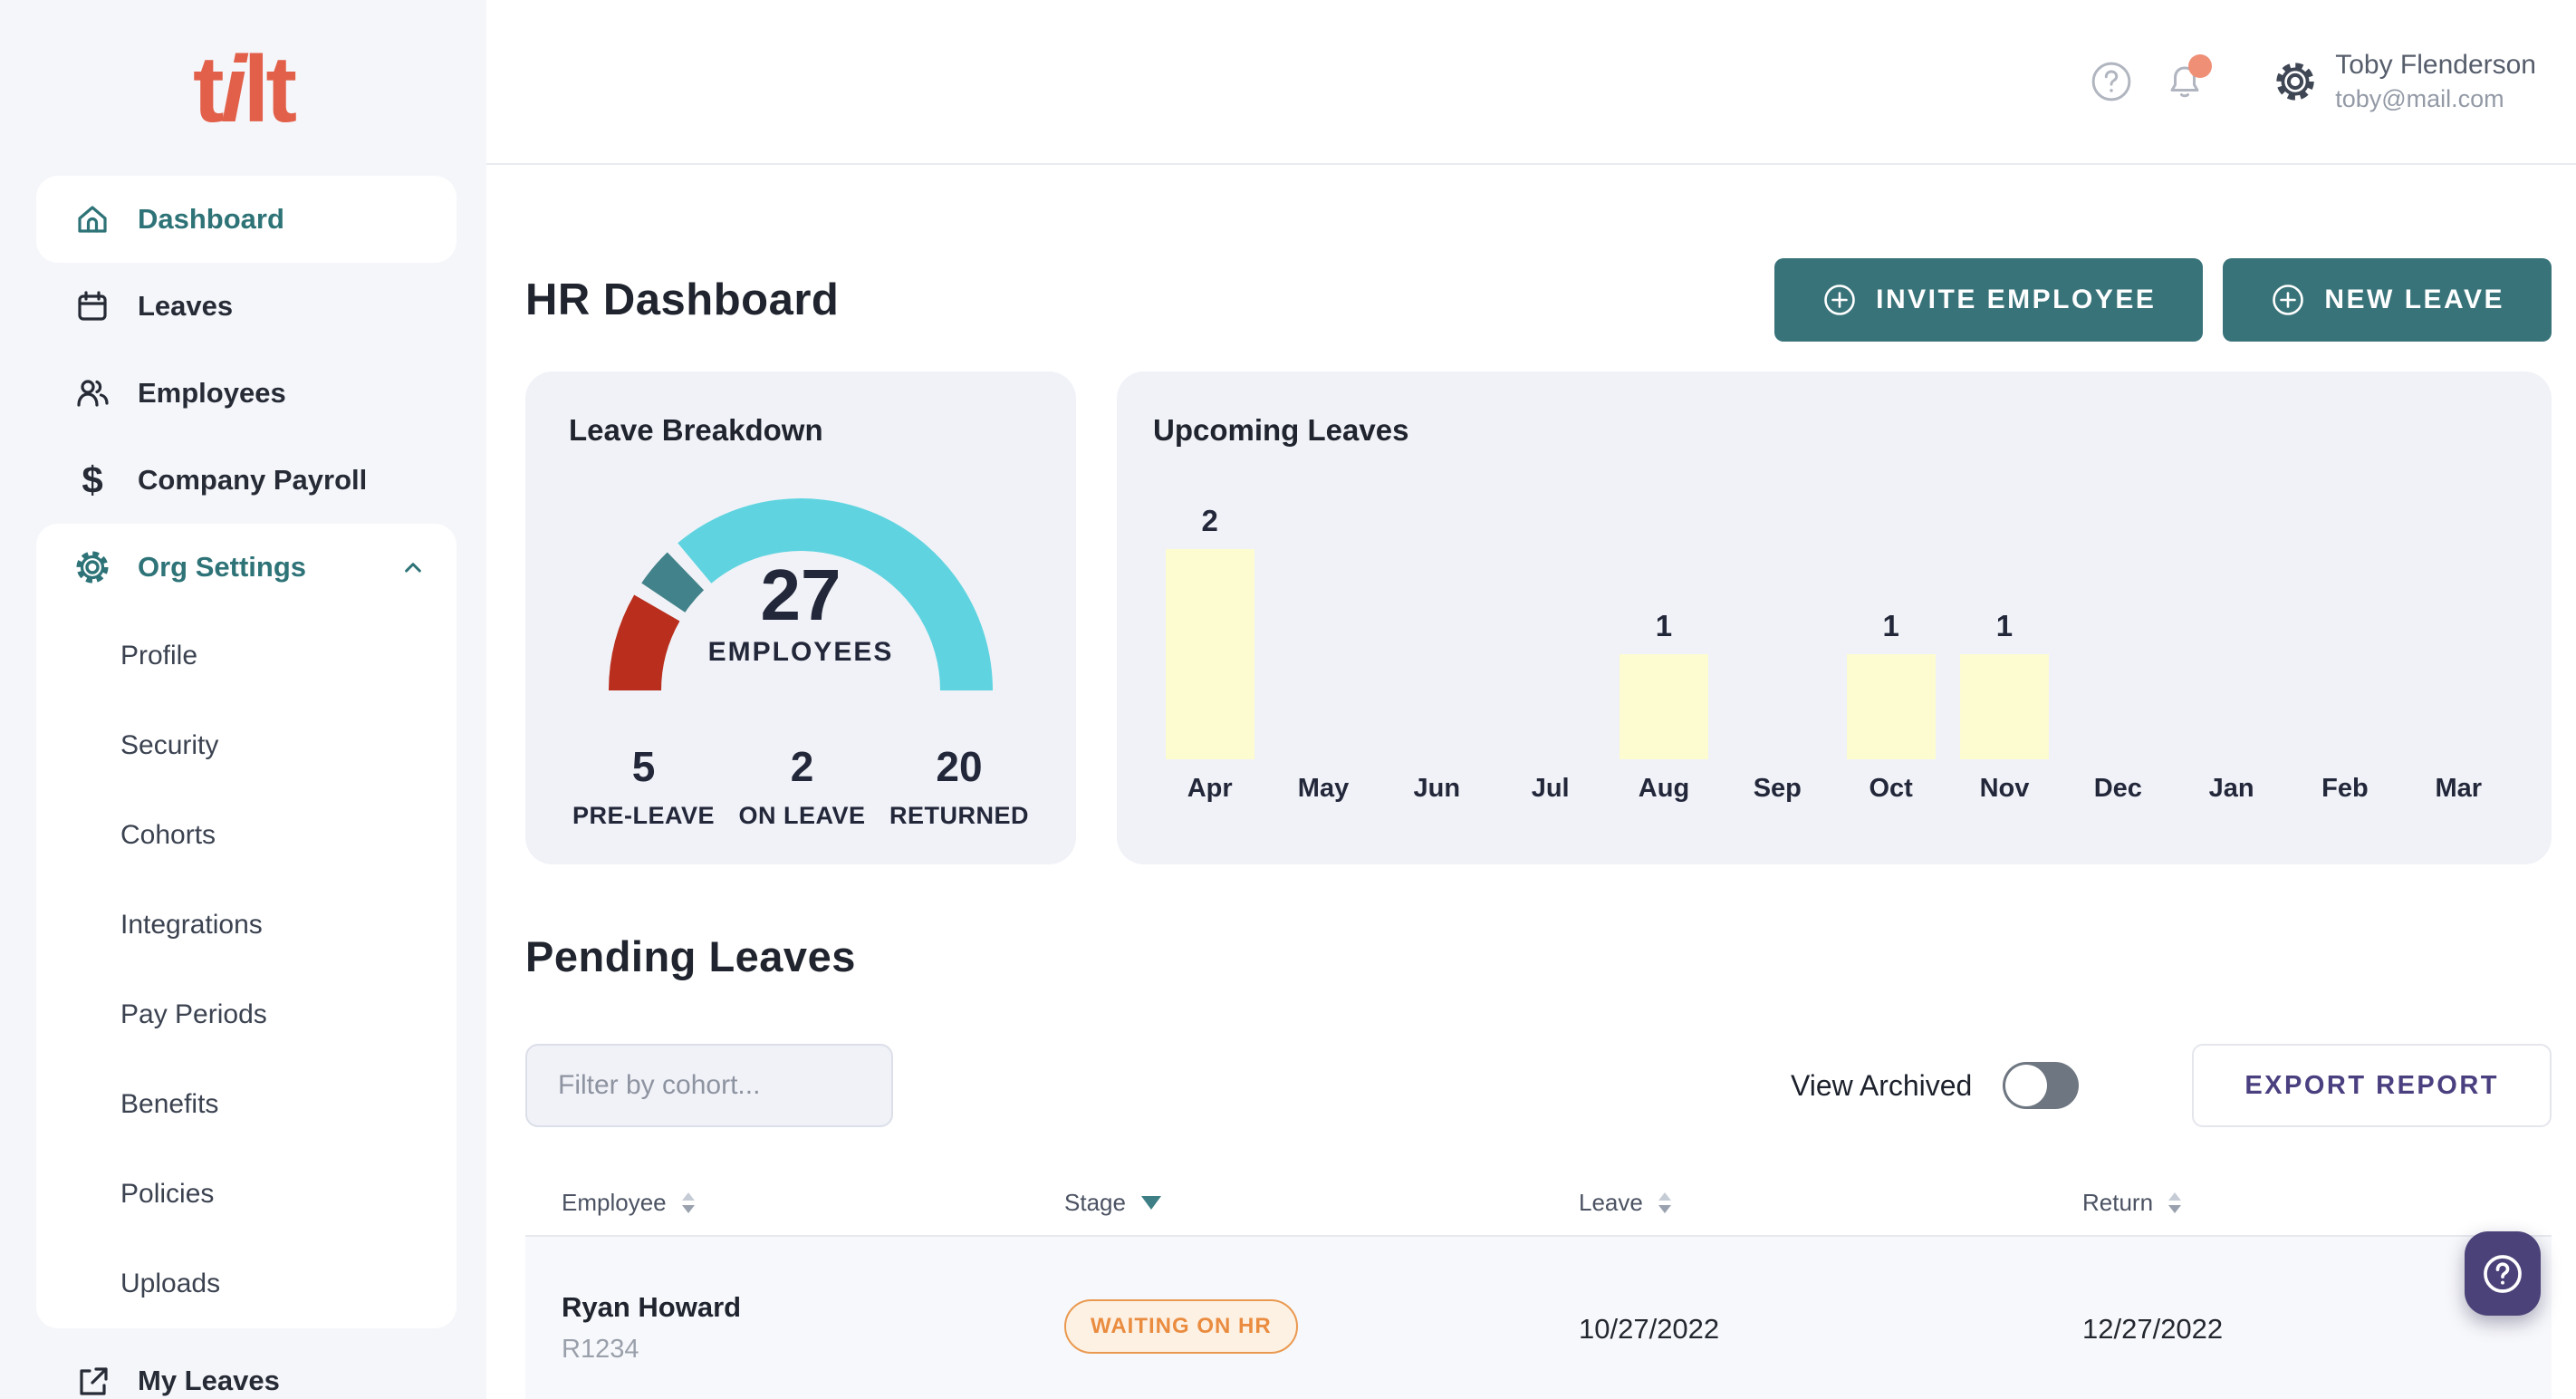  What do you see at coordinates (2004, 684) in the screenshot?
I see `bar-column-nov: 1` at bounding box center [2004, 684].